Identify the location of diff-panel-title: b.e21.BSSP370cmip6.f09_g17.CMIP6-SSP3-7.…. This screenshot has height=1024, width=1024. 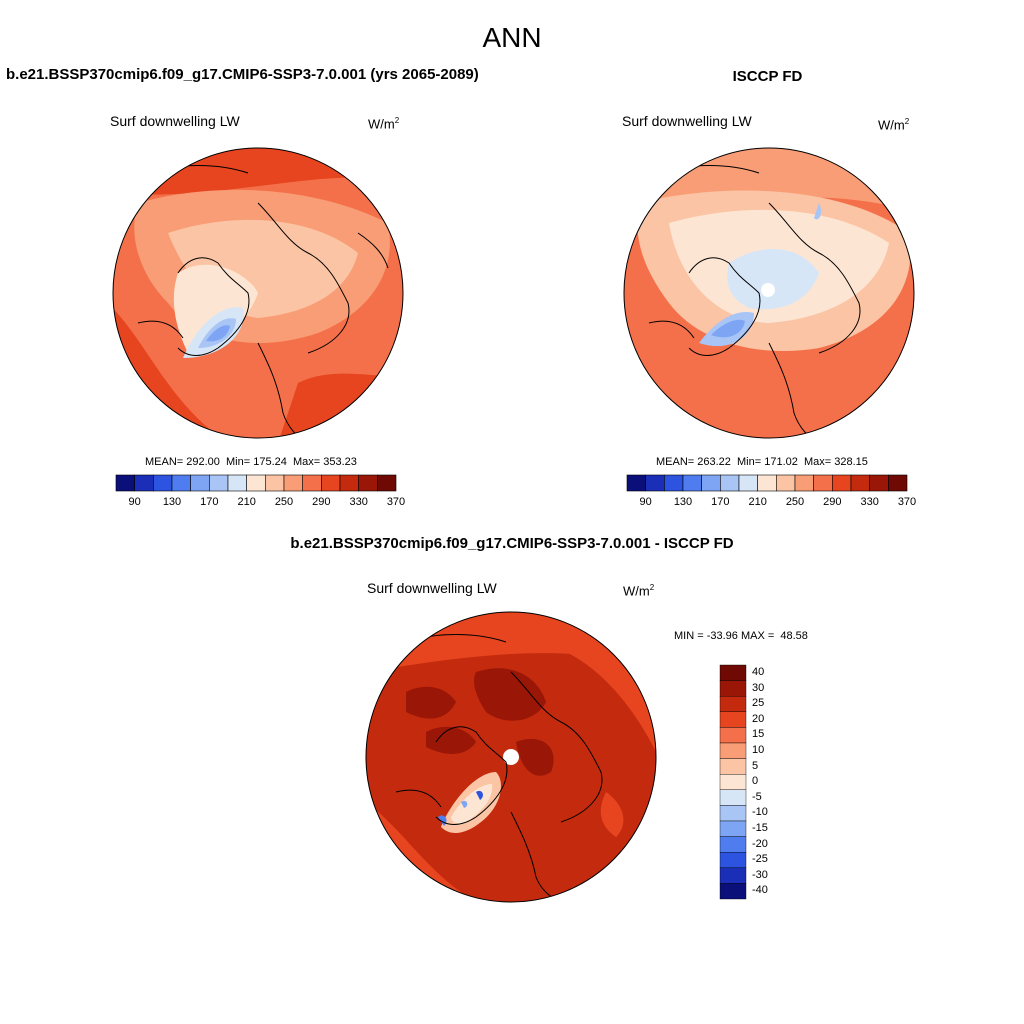
(512, 543).